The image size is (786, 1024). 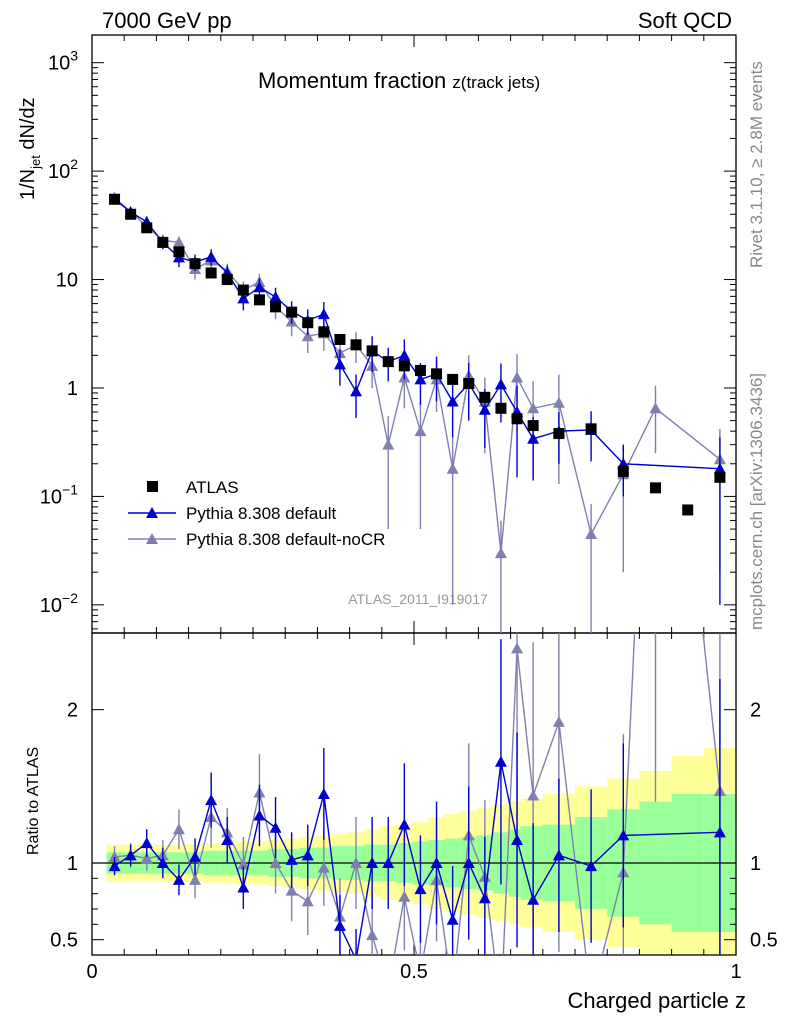 What do you see at coordinates (764, 941) in the screenshot?
I see `y-tick-label-ratio-right-2: 0.5` at bounding box center [764, 941].